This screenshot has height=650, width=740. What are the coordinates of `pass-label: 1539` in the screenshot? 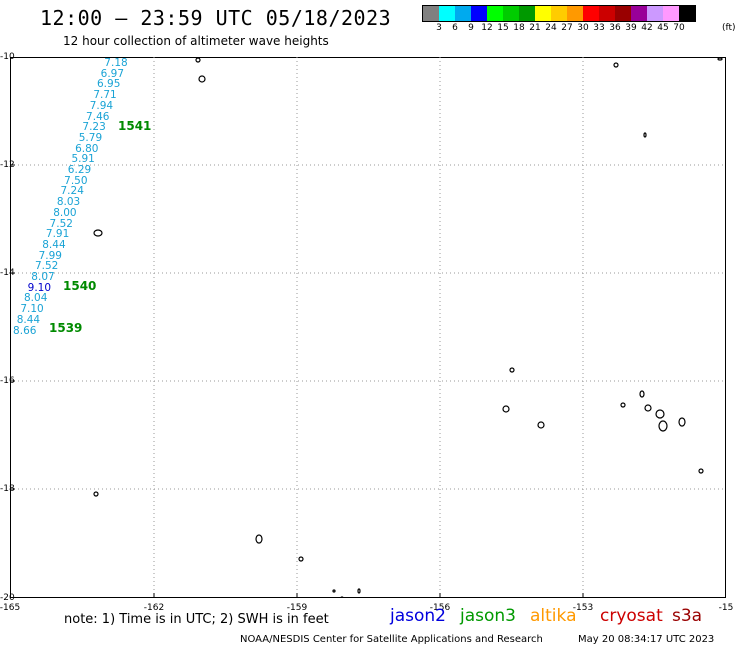 It's located at (66, 328).